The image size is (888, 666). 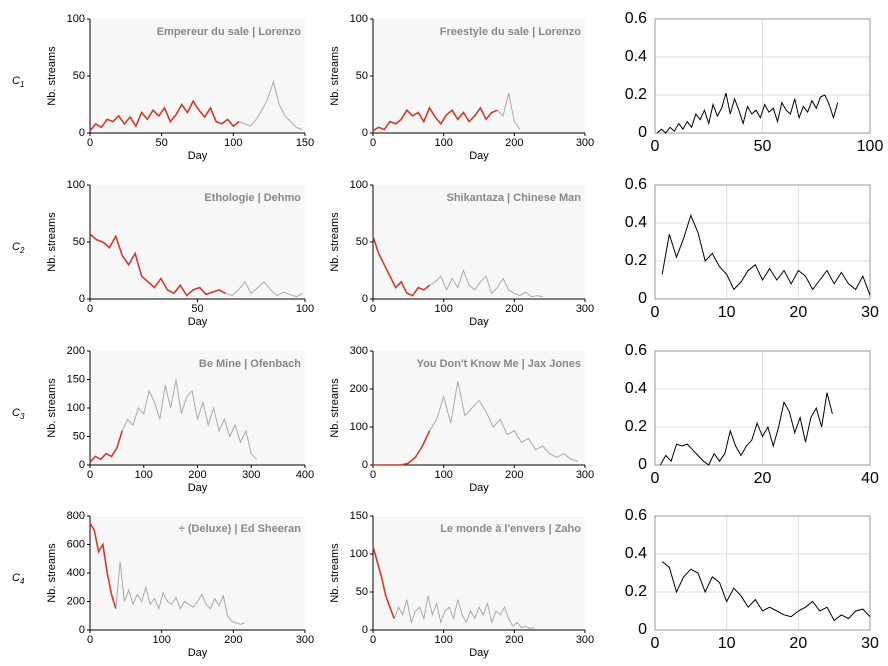 What do you see at coordinates (636, 56) in the screenshot?
I see `y-tick-label: 0.4` at bounding box center [636, 56].